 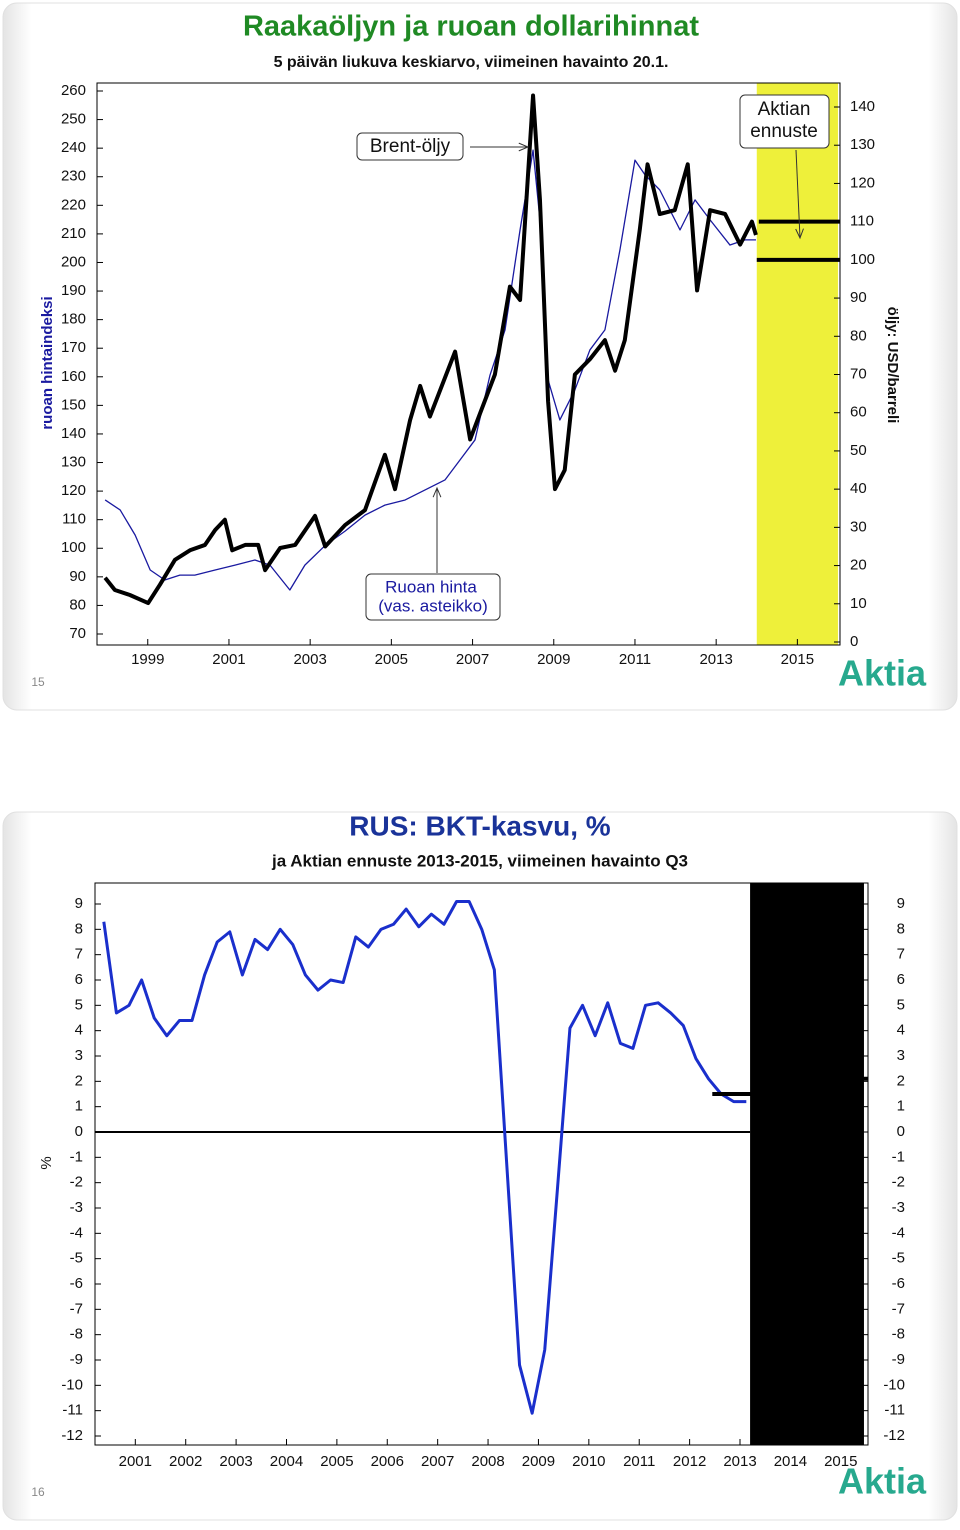 I want to click on x-tick-label: 2001, so click(x=135, y=1461).